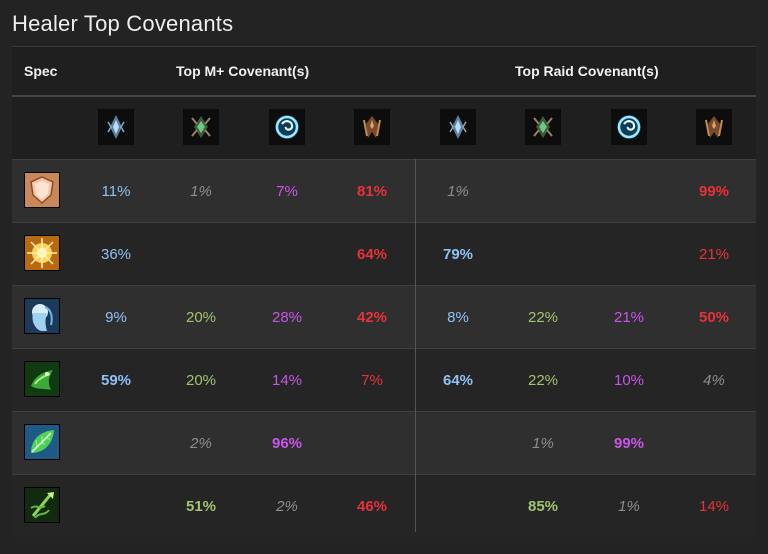  What do you see at coordinates (42, 442) in the screenshot?
I see `restoration-druid-icon` at bounding box center [42, 442].